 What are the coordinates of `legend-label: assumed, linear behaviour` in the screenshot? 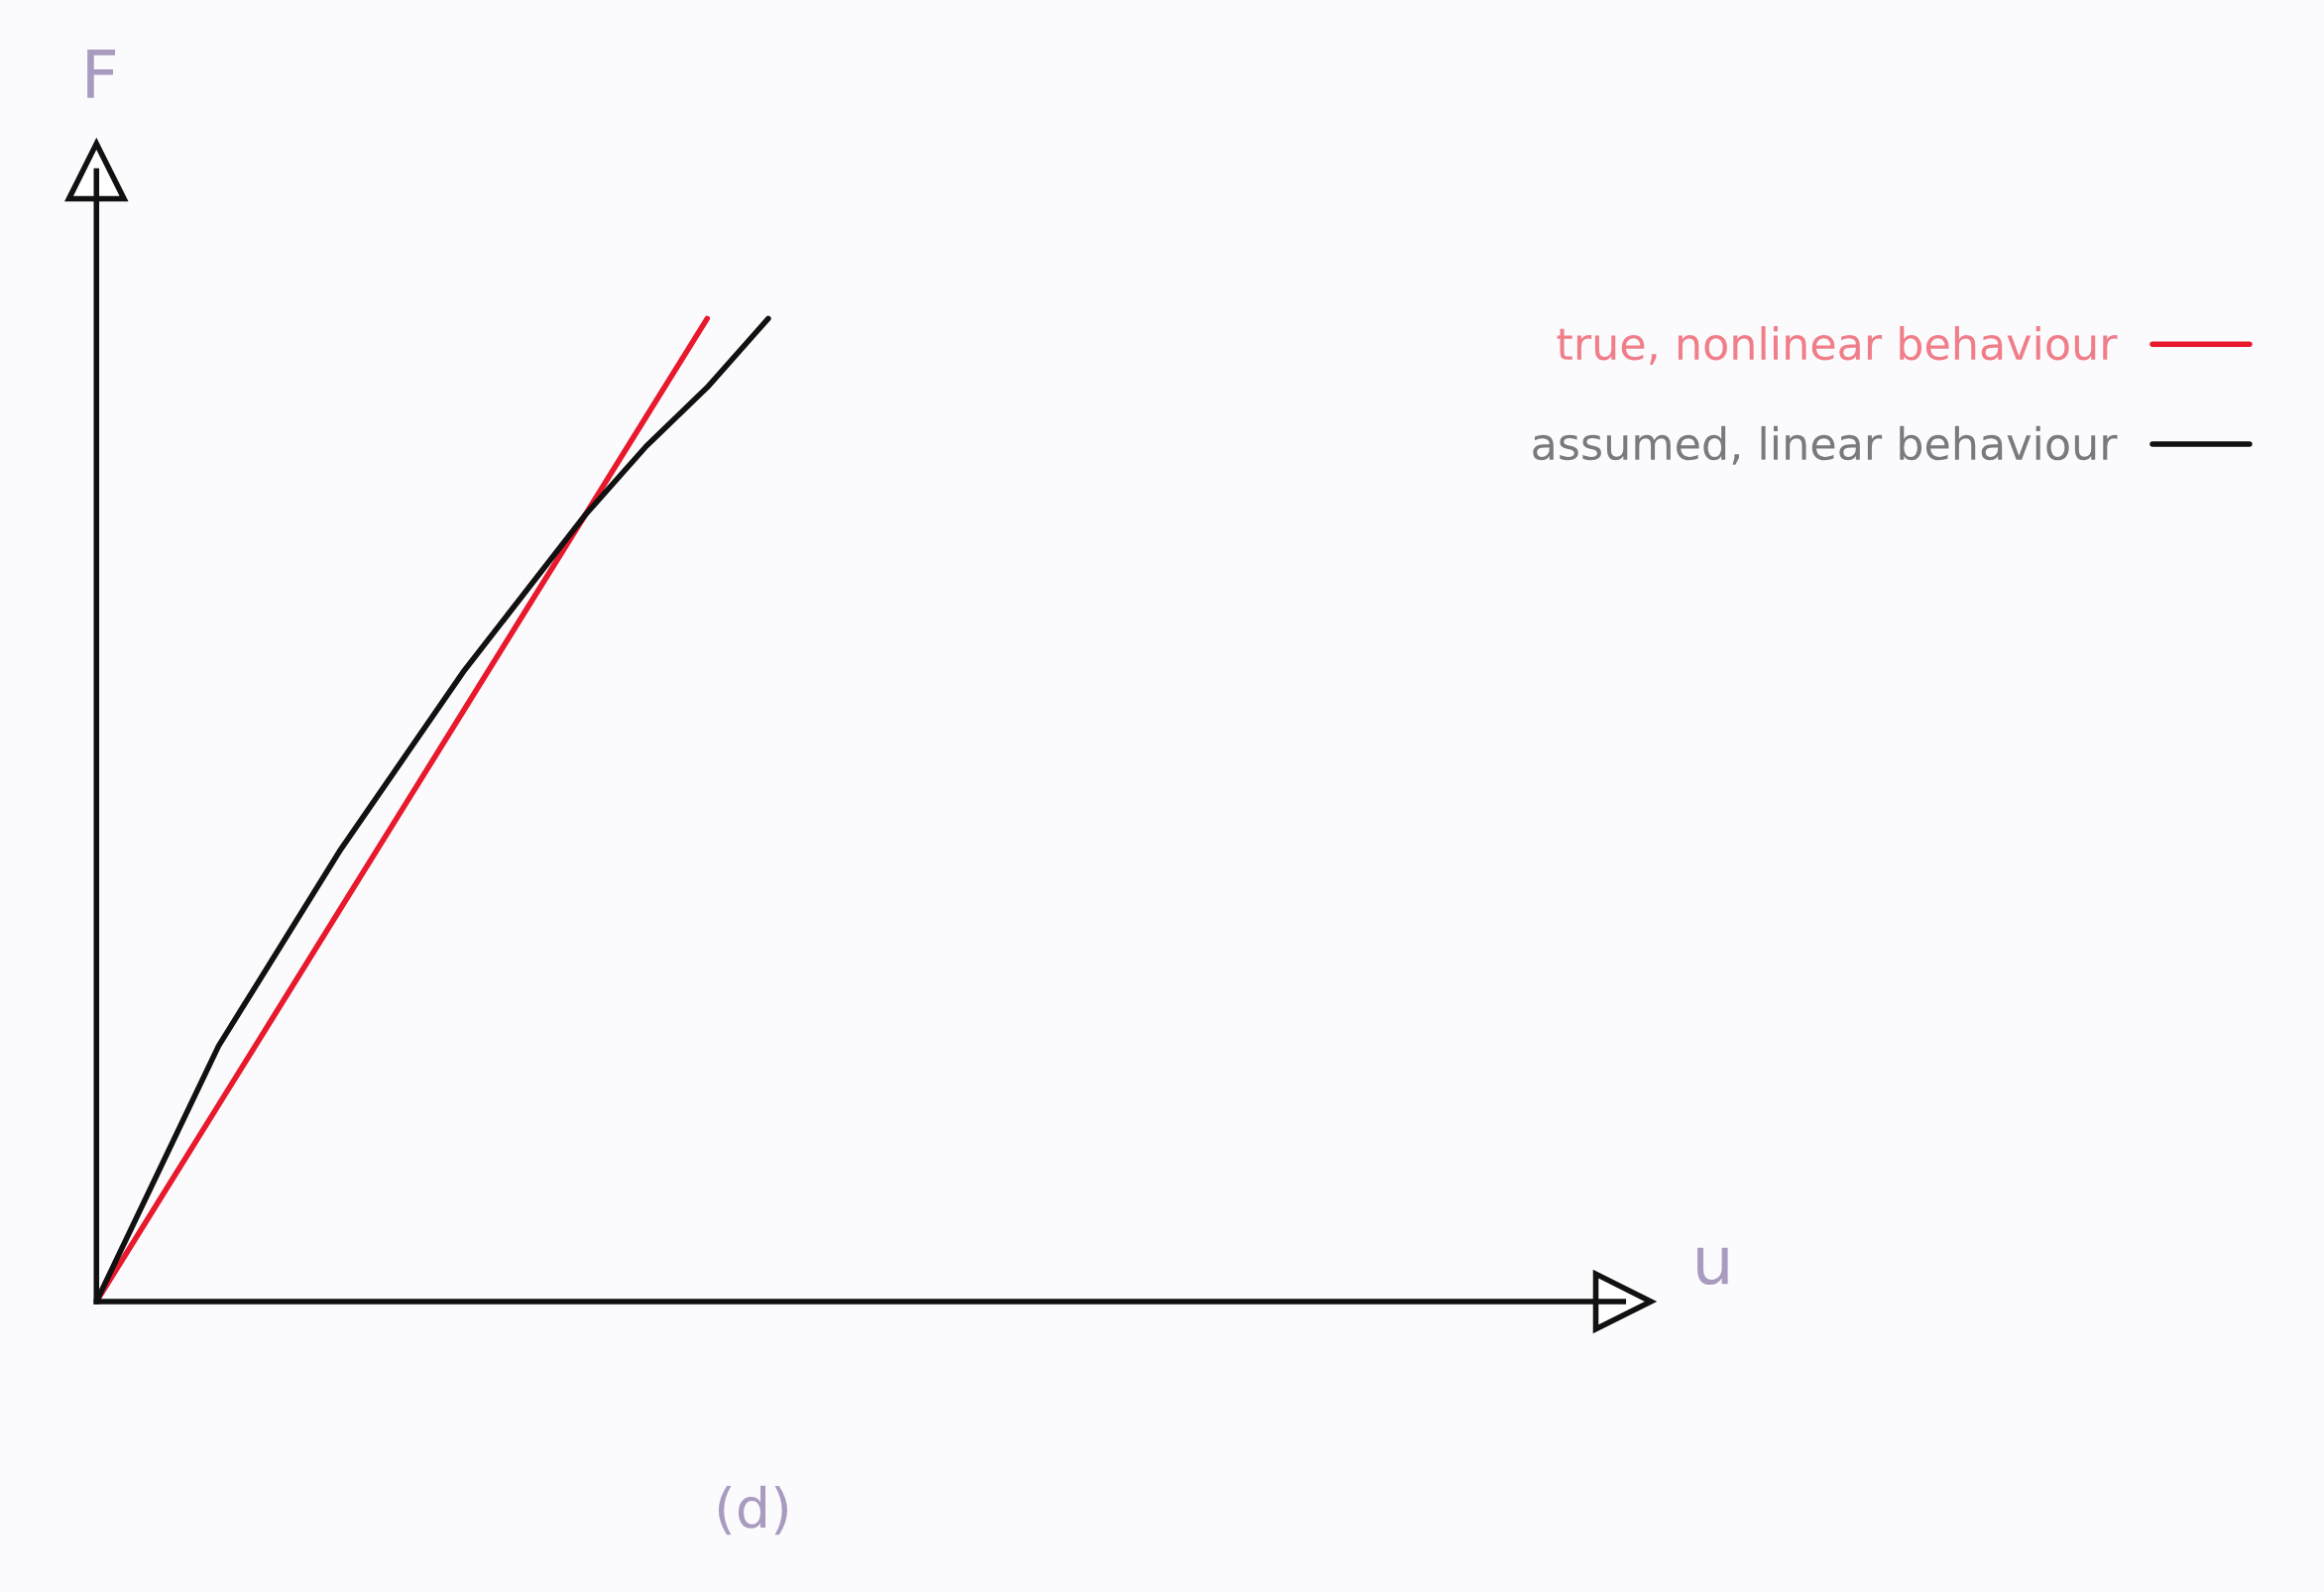 It's located at (1825, 445).